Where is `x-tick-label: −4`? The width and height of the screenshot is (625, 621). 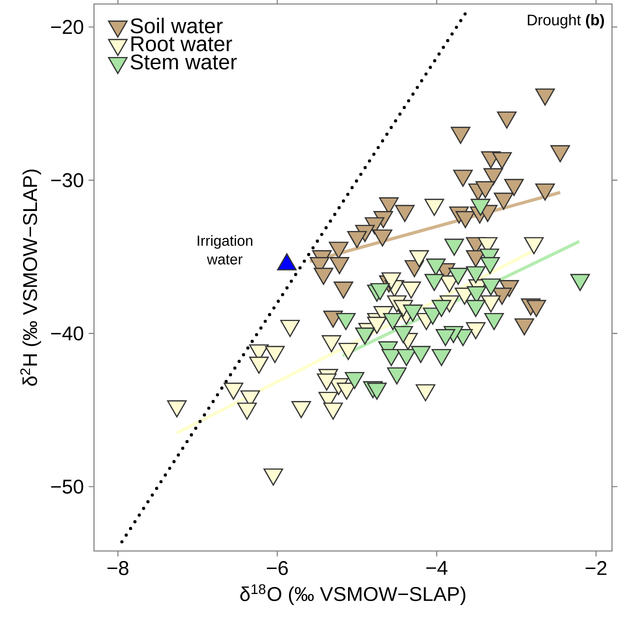
x-tick-label: −4 is located at coordinates (437, 568).